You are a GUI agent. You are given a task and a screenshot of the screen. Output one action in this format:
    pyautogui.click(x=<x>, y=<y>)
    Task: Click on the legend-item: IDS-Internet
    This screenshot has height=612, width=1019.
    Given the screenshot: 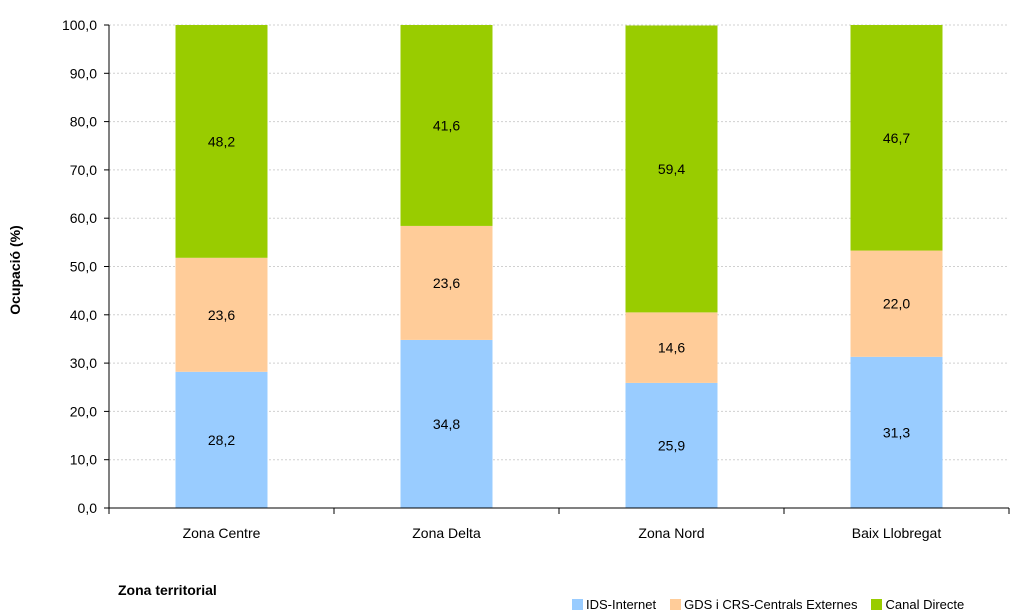 What is the action you would take?
    pyautogui.click(x=614, y=604)
    